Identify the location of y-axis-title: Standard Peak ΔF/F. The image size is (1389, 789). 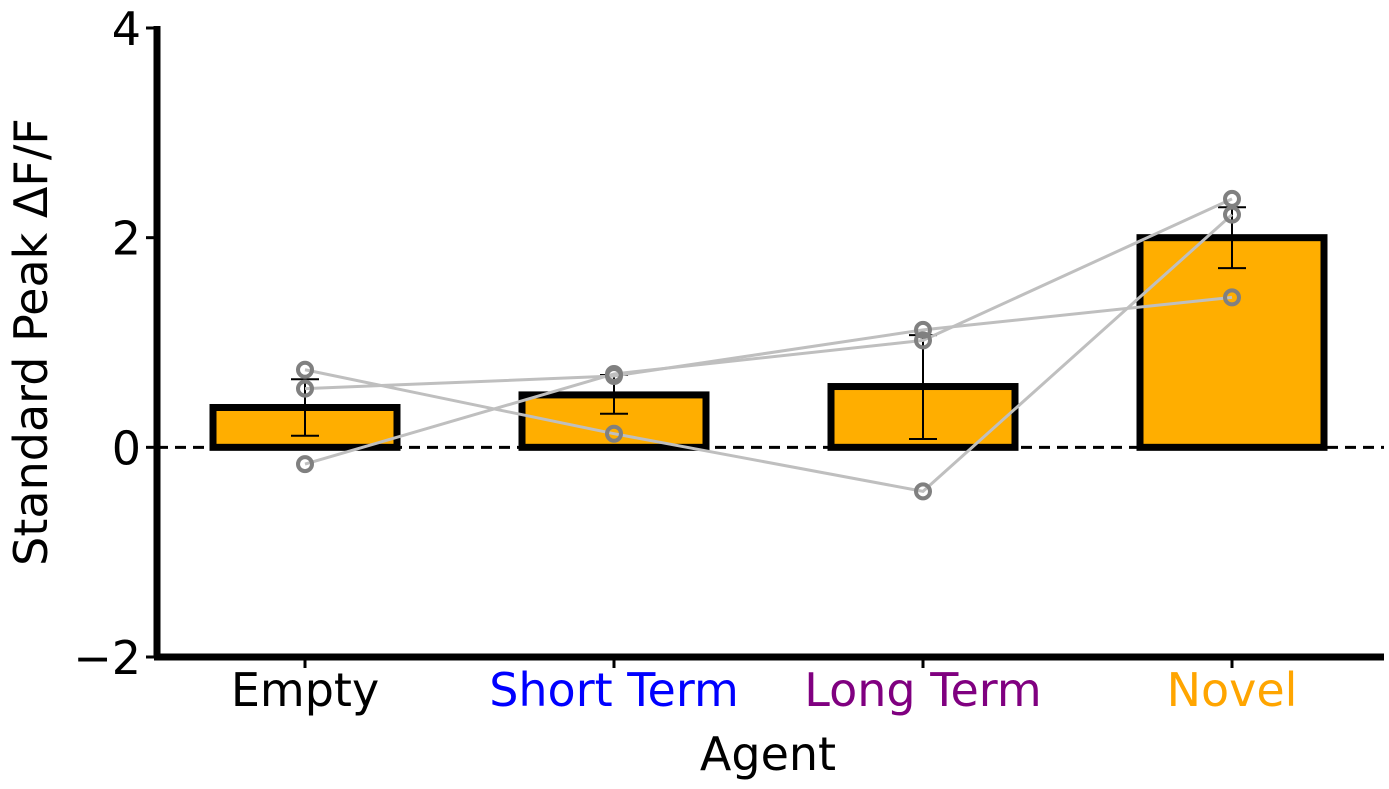
(31, 342).